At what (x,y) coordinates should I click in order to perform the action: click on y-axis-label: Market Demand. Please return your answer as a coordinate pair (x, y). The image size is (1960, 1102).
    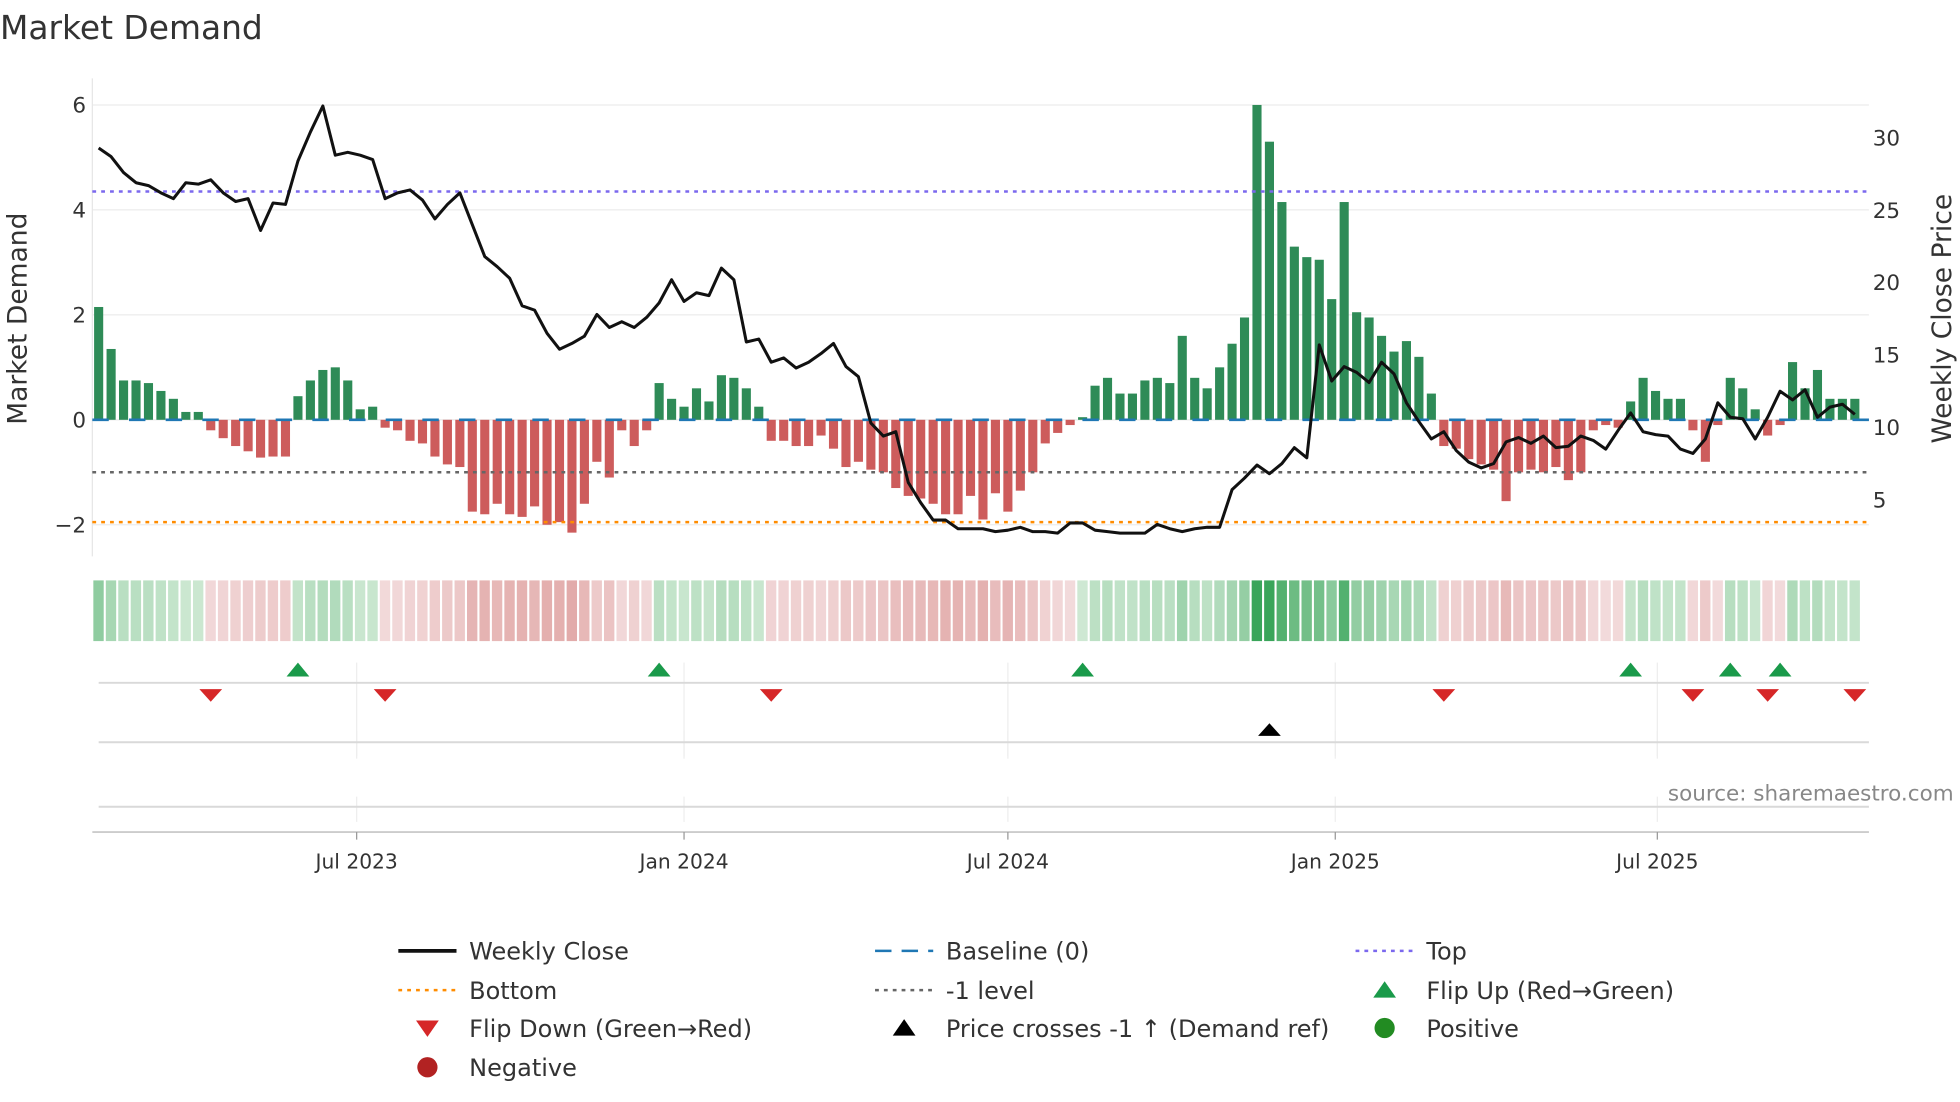
    Looking at the image, I should click on (18, 319).